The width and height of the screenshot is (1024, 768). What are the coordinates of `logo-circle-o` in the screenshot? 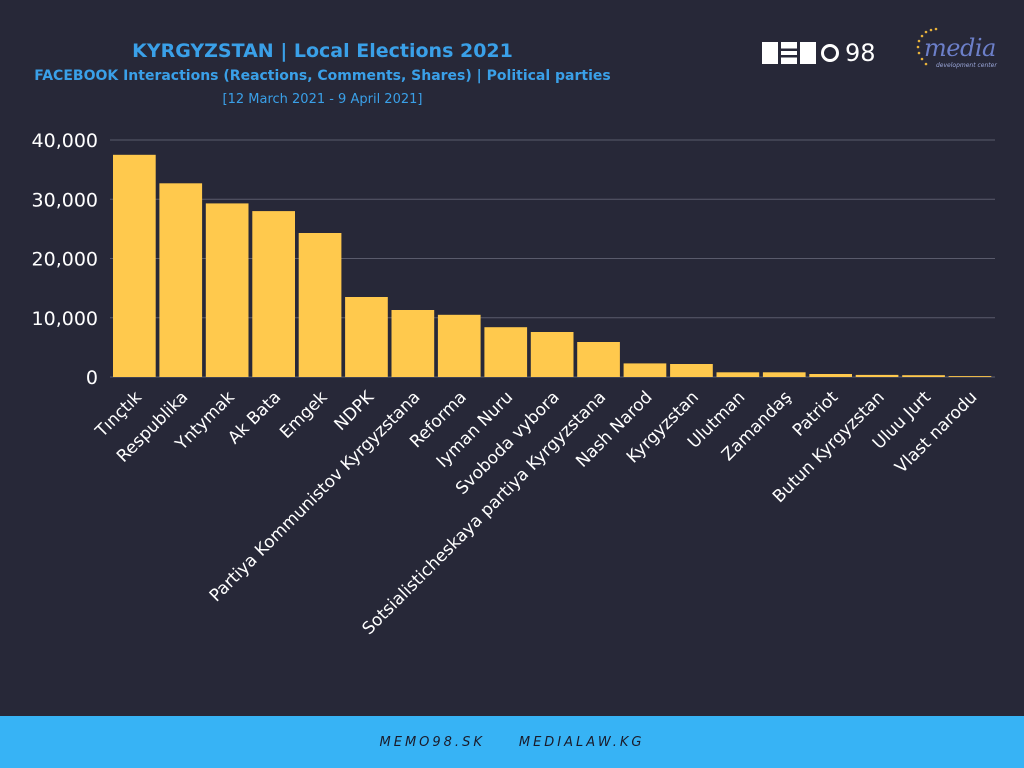 It's located at (830, 53).